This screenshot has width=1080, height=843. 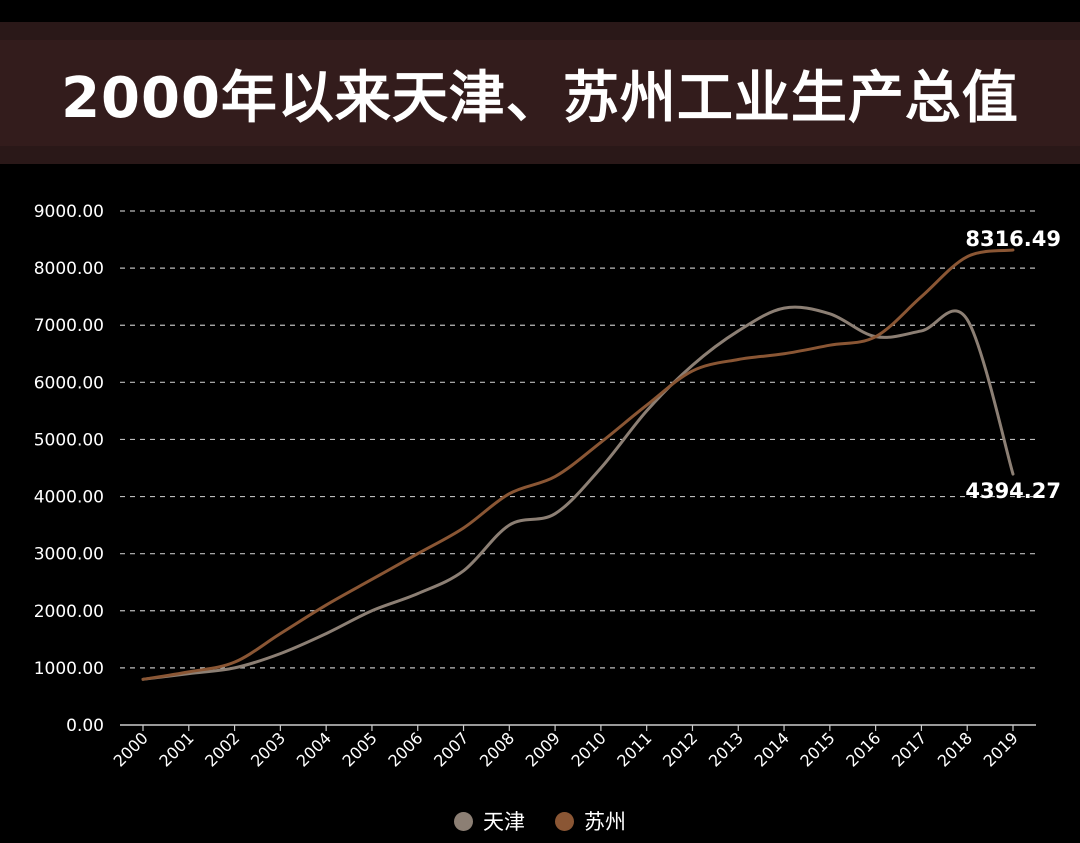 I want to click on y-tick-label: 4000.00, so click(x=69, y=498).